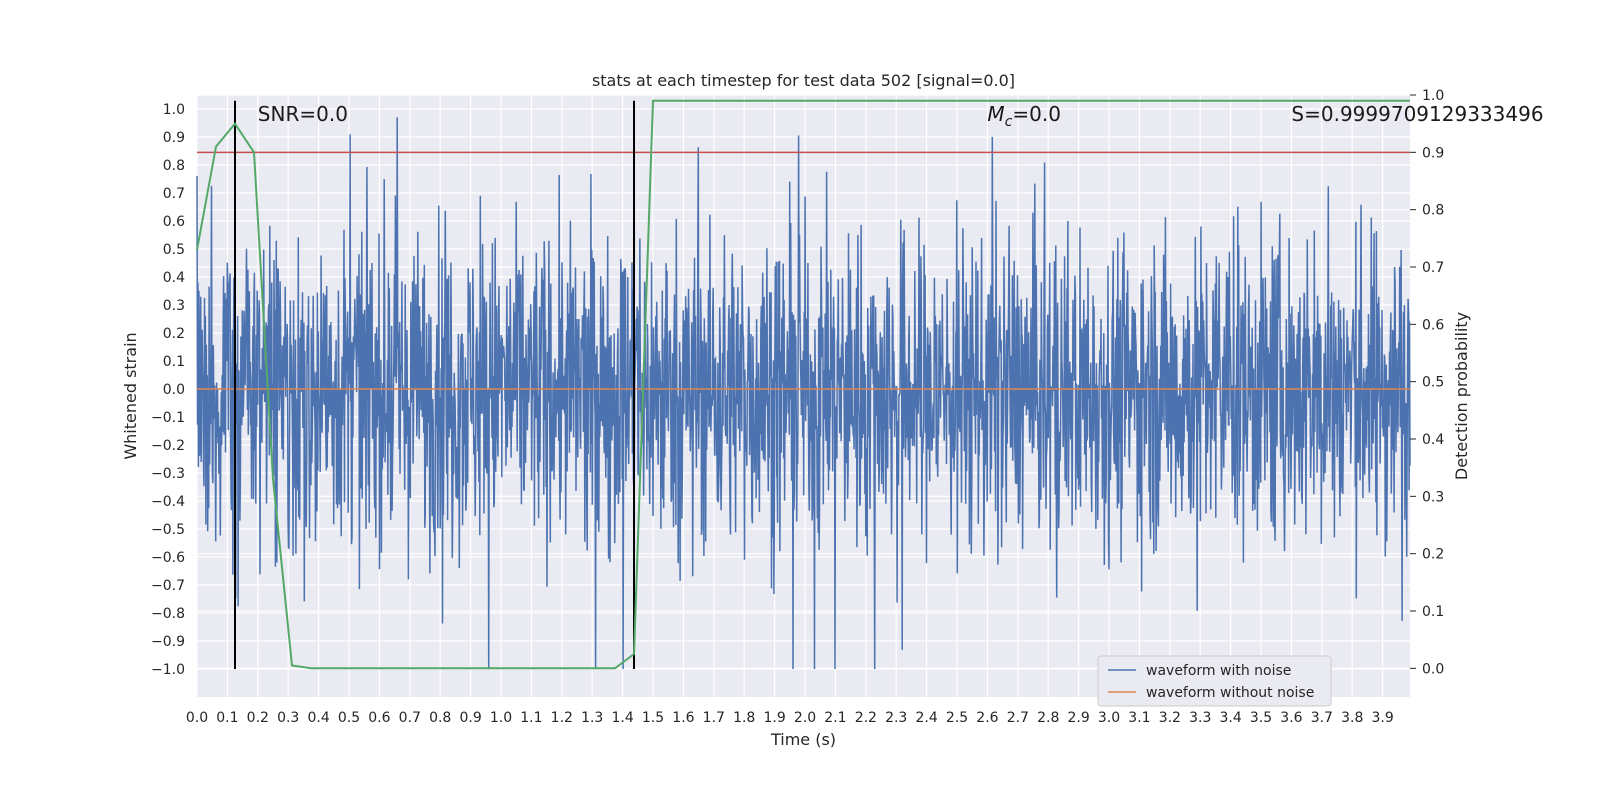 The image size is (1600, 800). What do you see at coordinates (174, 278) in the screenshot?
I see `y-tick-label: 0.4` at bounding box center [174, 278].